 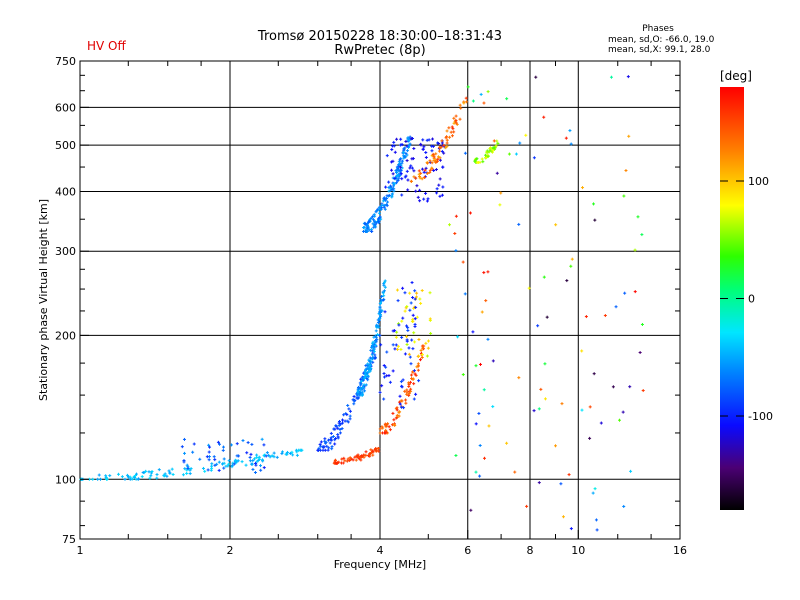 I want to click on colorbar-tick-label: 100, so click(x=758, y=181).